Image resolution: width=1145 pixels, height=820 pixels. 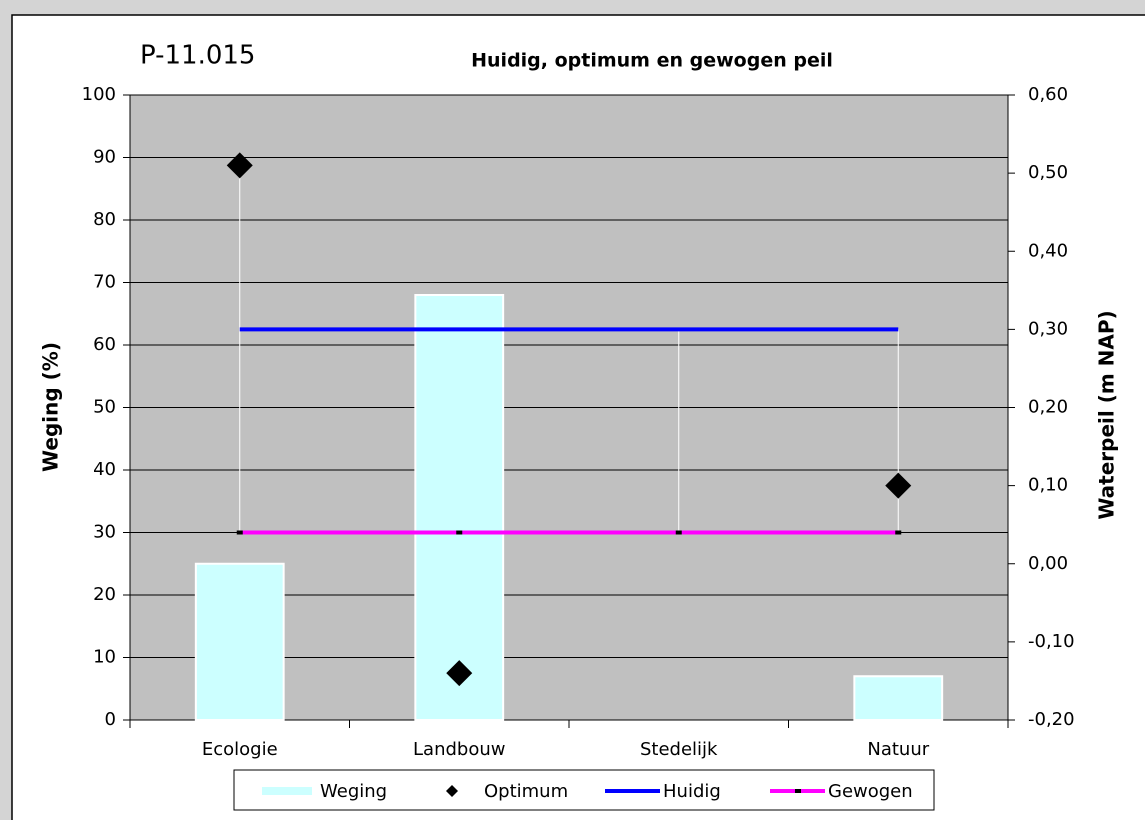 I want to click on y-axis-label: Weging (%), so click(x=51, y=407).